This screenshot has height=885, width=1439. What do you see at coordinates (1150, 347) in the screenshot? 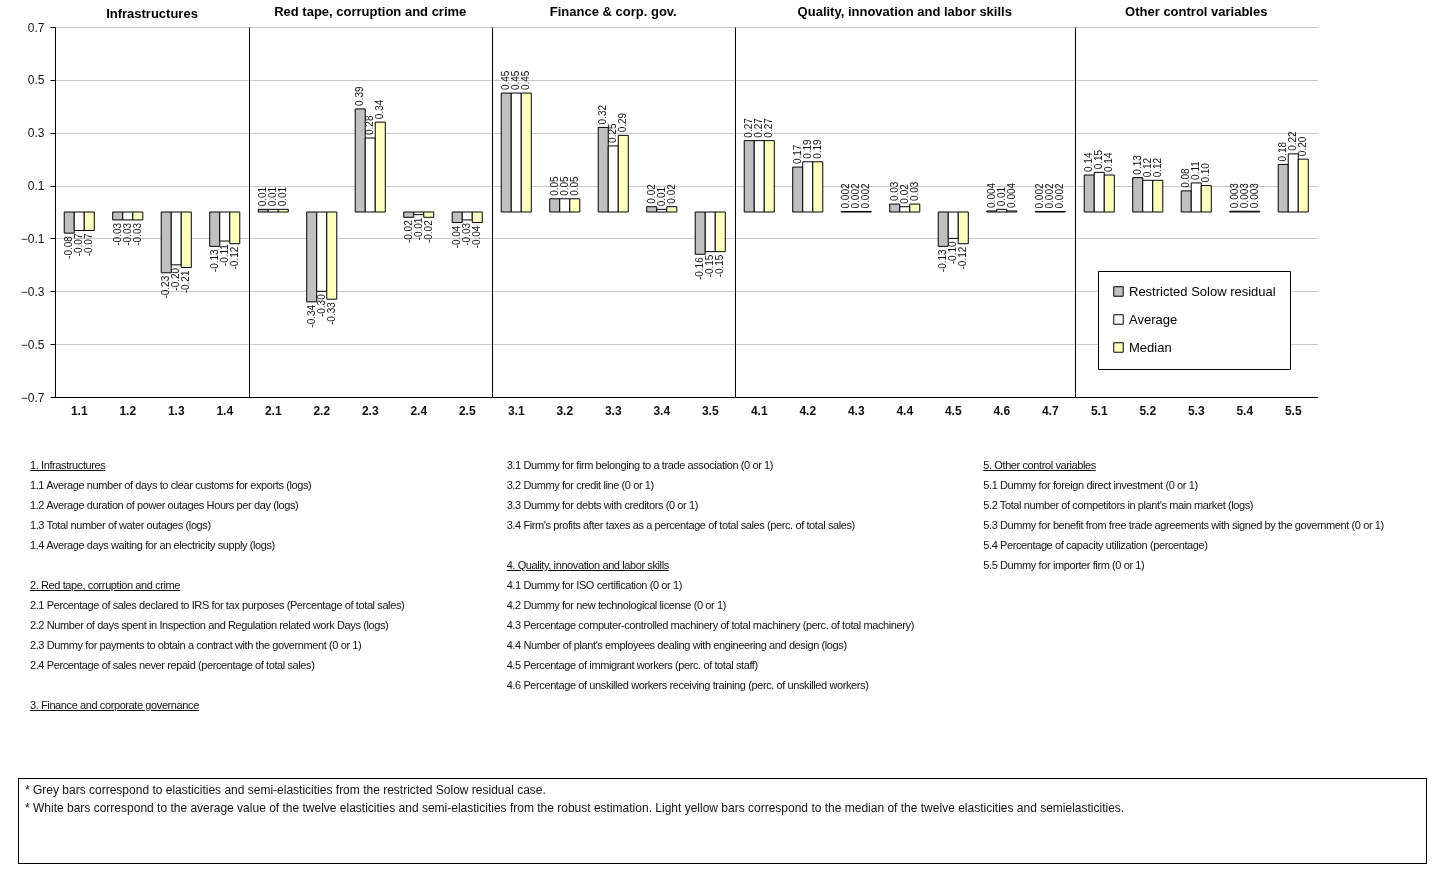
I see `legend-label: Median` at bounding box center [1150, 347].